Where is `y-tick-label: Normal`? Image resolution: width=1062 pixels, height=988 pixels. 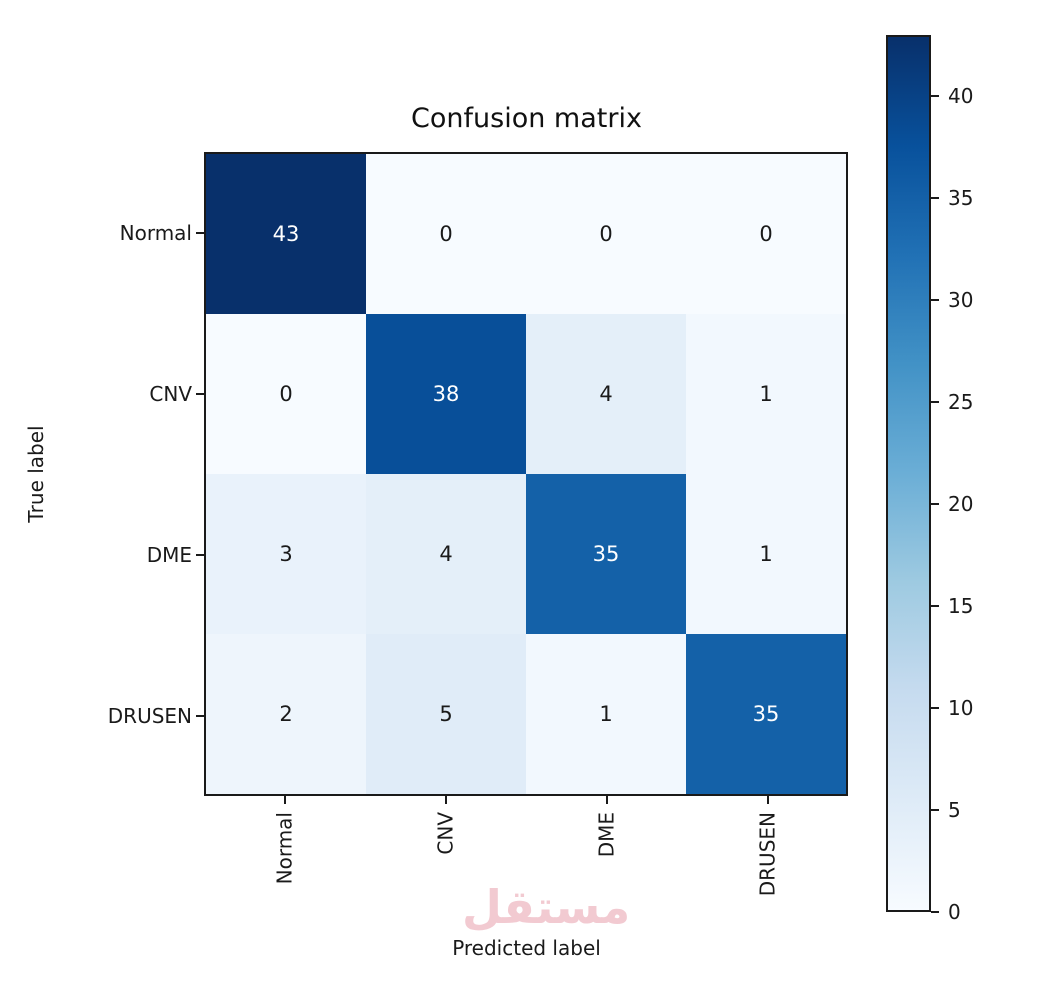
y-tick-label: Normal is located at coordinates (155, 232).